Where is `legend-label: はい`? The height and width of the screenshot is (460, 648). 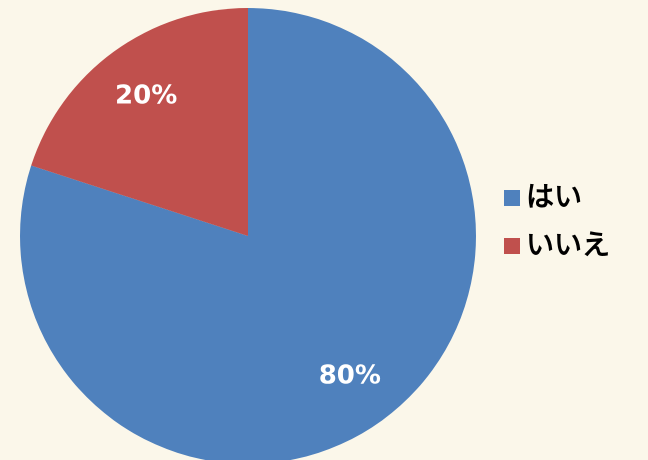 legend-label: はい is located at coordinates (554, 196).